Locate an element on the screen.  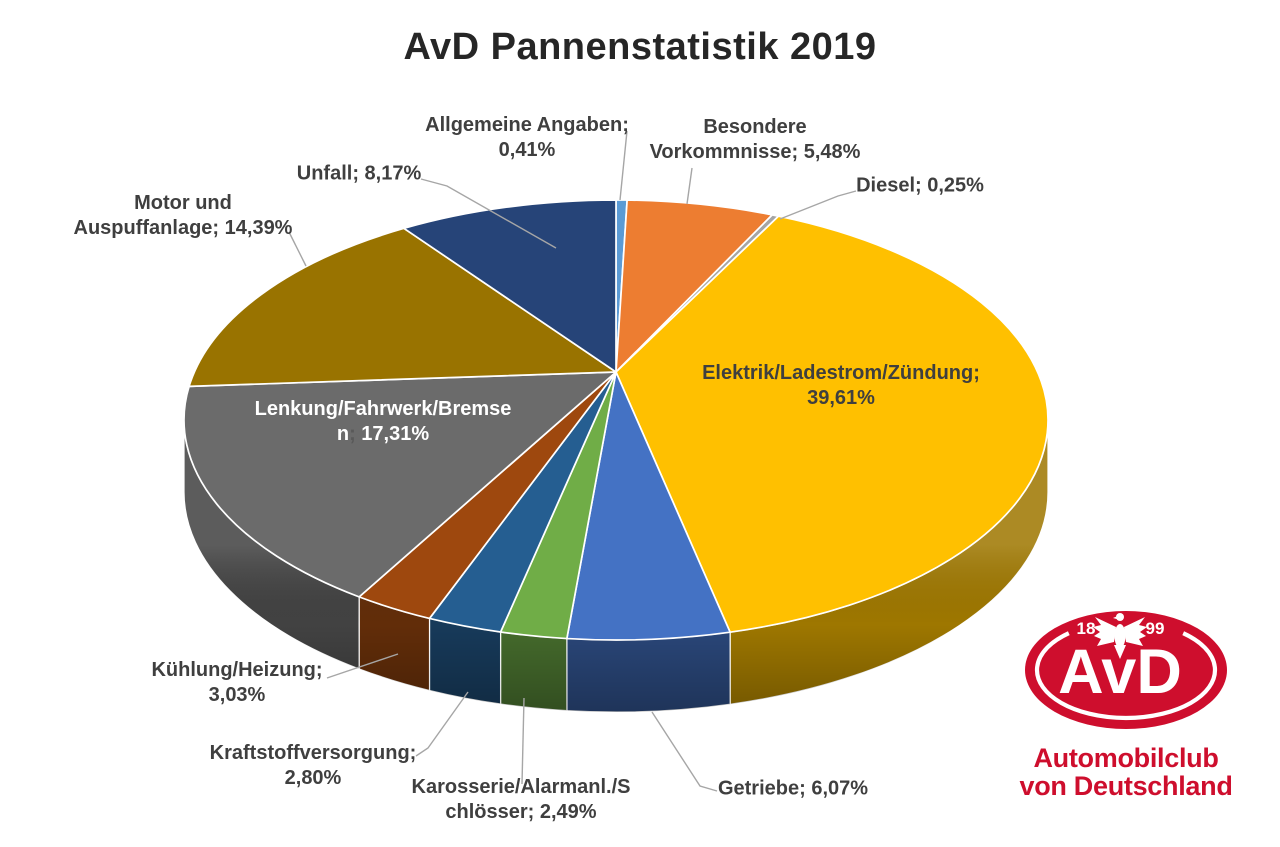
leader-line-diesel is located at coordinates (818, 205).